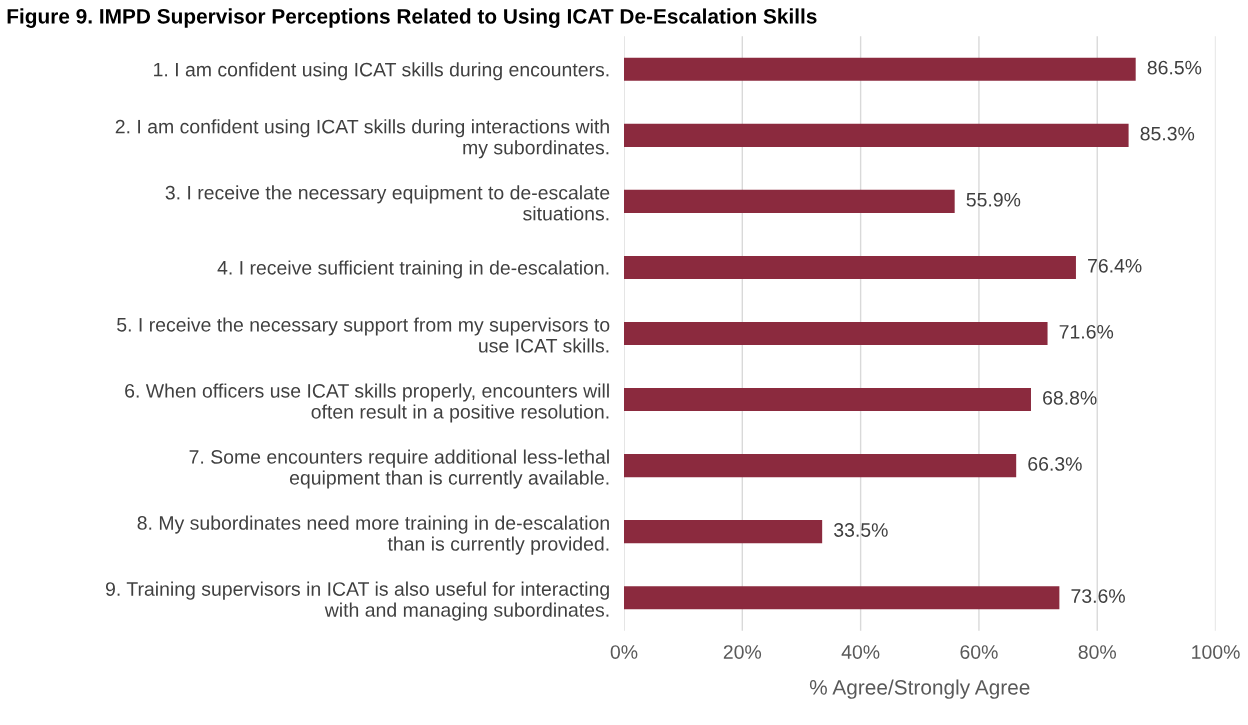 This screenshot has width=1248, height=725. I want to click on text: Figure 9. IMPD Supervisor Perceptions Related to Using ICAT De-Escalation Skills, so click(412, 18).